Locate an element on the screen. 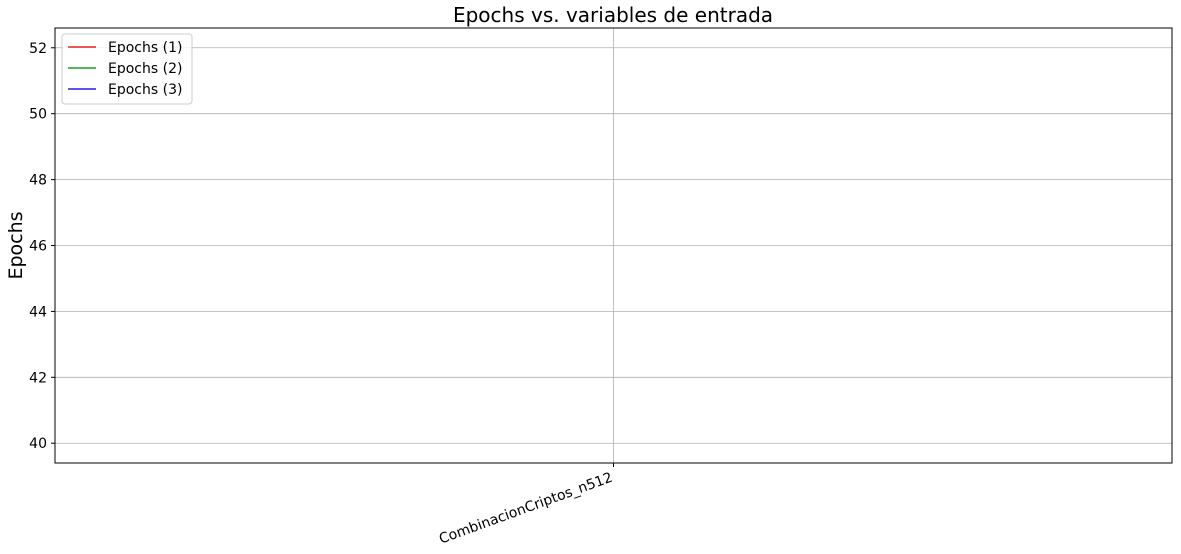 The width and height of the screenshot is (1181, 554). y-tick-label: 48 is located at coordinates (38, 181).